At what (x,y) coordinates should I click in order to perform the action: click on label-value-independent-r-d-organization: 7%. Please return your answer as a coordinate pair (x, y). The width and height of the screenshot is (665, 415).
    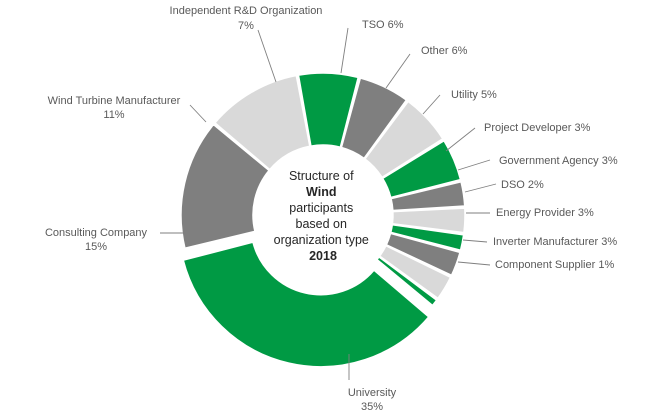
    Looking at the image, I should click on (246, 26).